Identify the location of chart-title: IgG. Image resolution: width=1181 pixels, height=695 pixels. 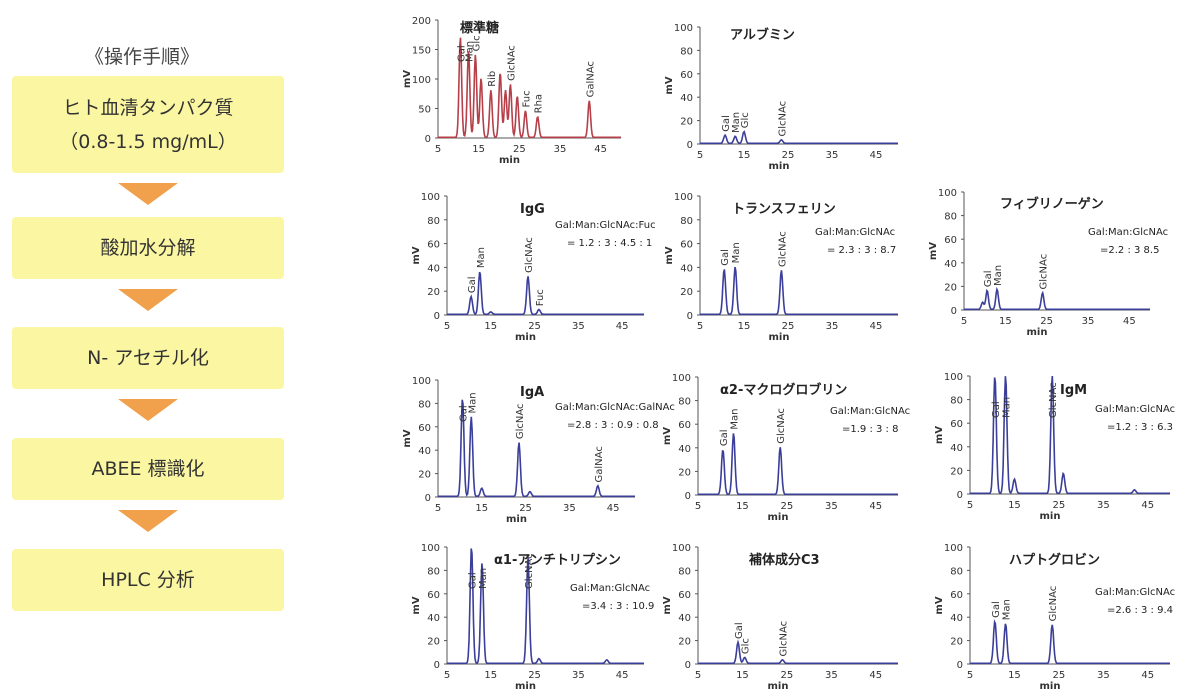
(532, 209).